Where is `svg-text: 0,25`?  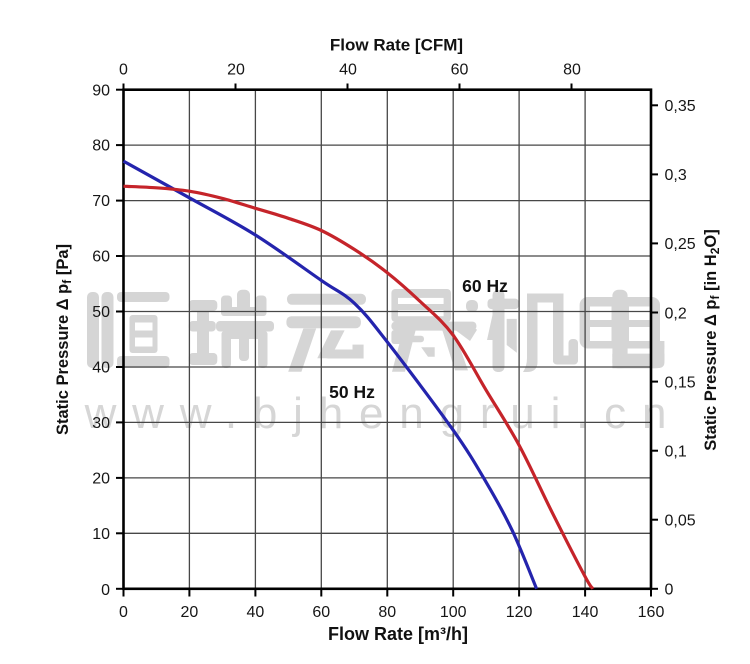
svg-text: 0,25 is located at coordinates (680, 244).